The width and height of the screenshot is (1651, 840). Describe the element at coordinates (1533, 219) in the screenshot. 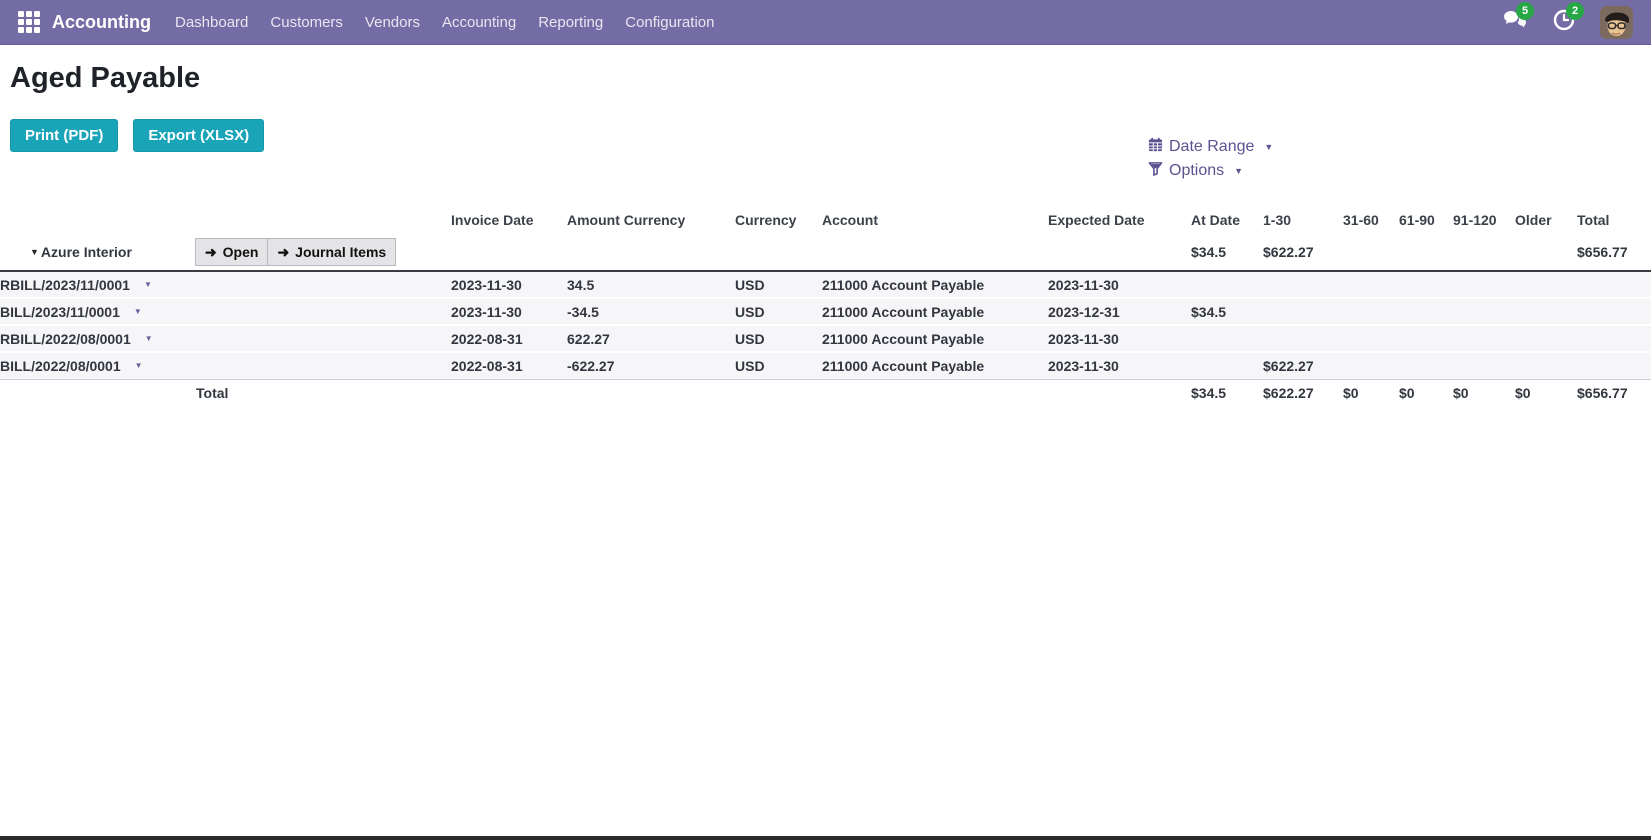

I see `column-header-older: Older` at that location.